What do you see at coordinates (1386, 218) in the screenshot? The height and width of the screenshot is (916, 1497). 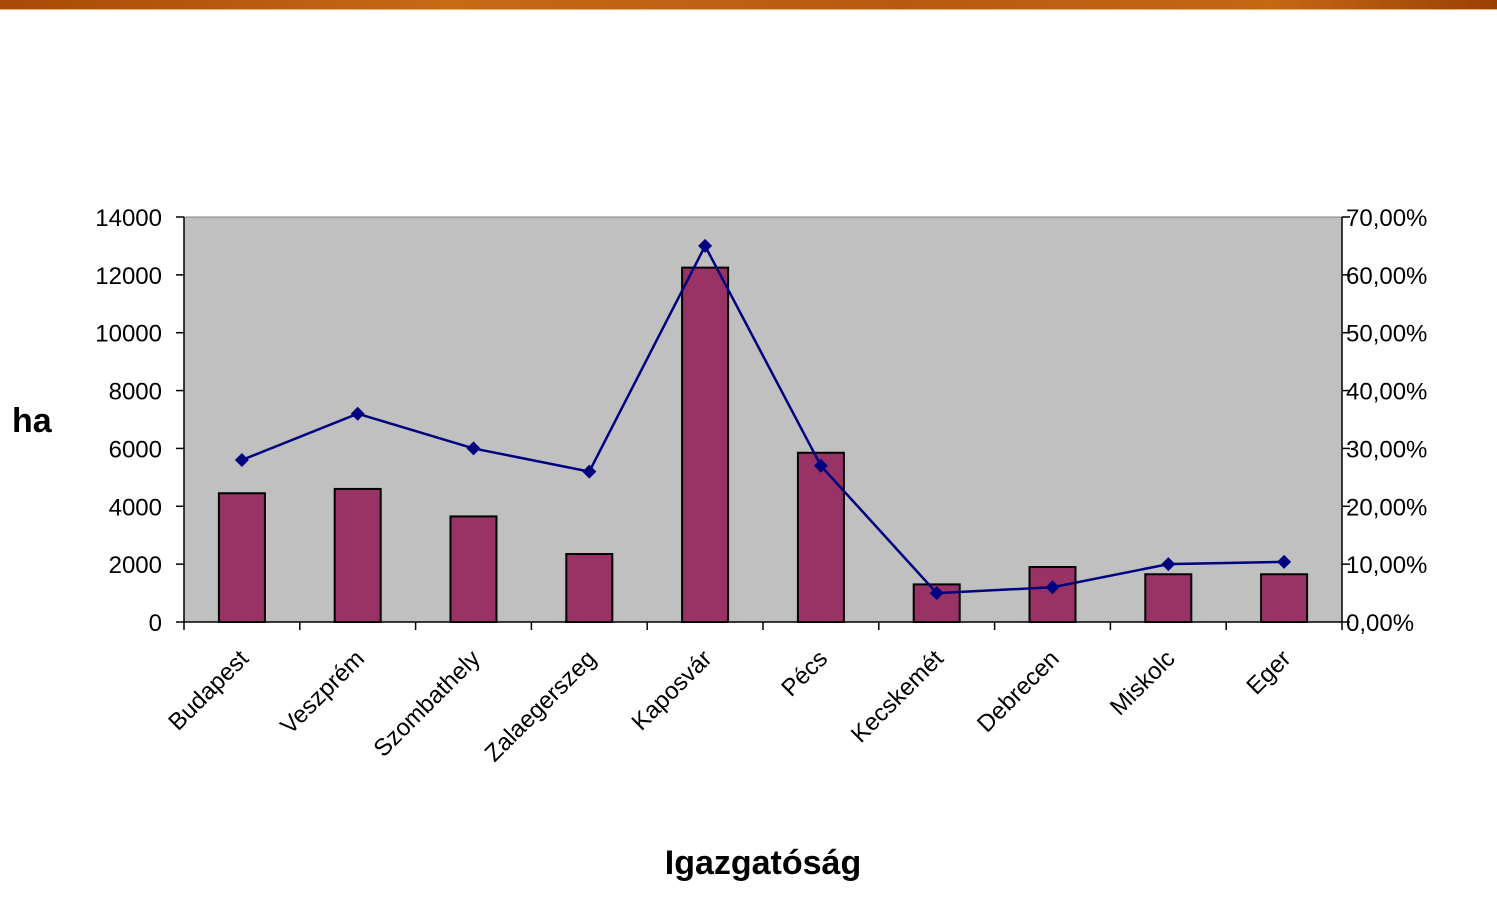 I see `y2-tick-label: 70,00%` at bounding box center [1386, 218].